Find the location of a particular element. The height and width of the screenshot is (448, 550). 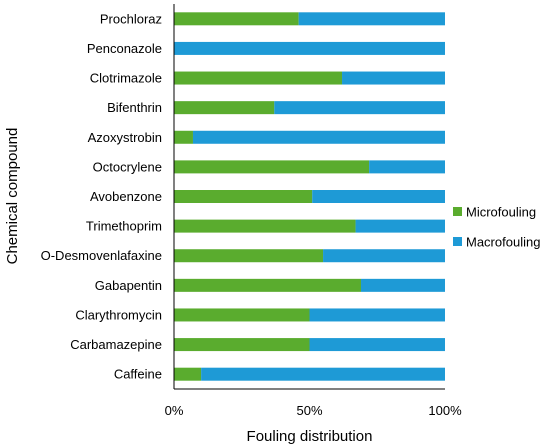

legend-label-microfouling: Microfouling is located at coordinates (501, 212).